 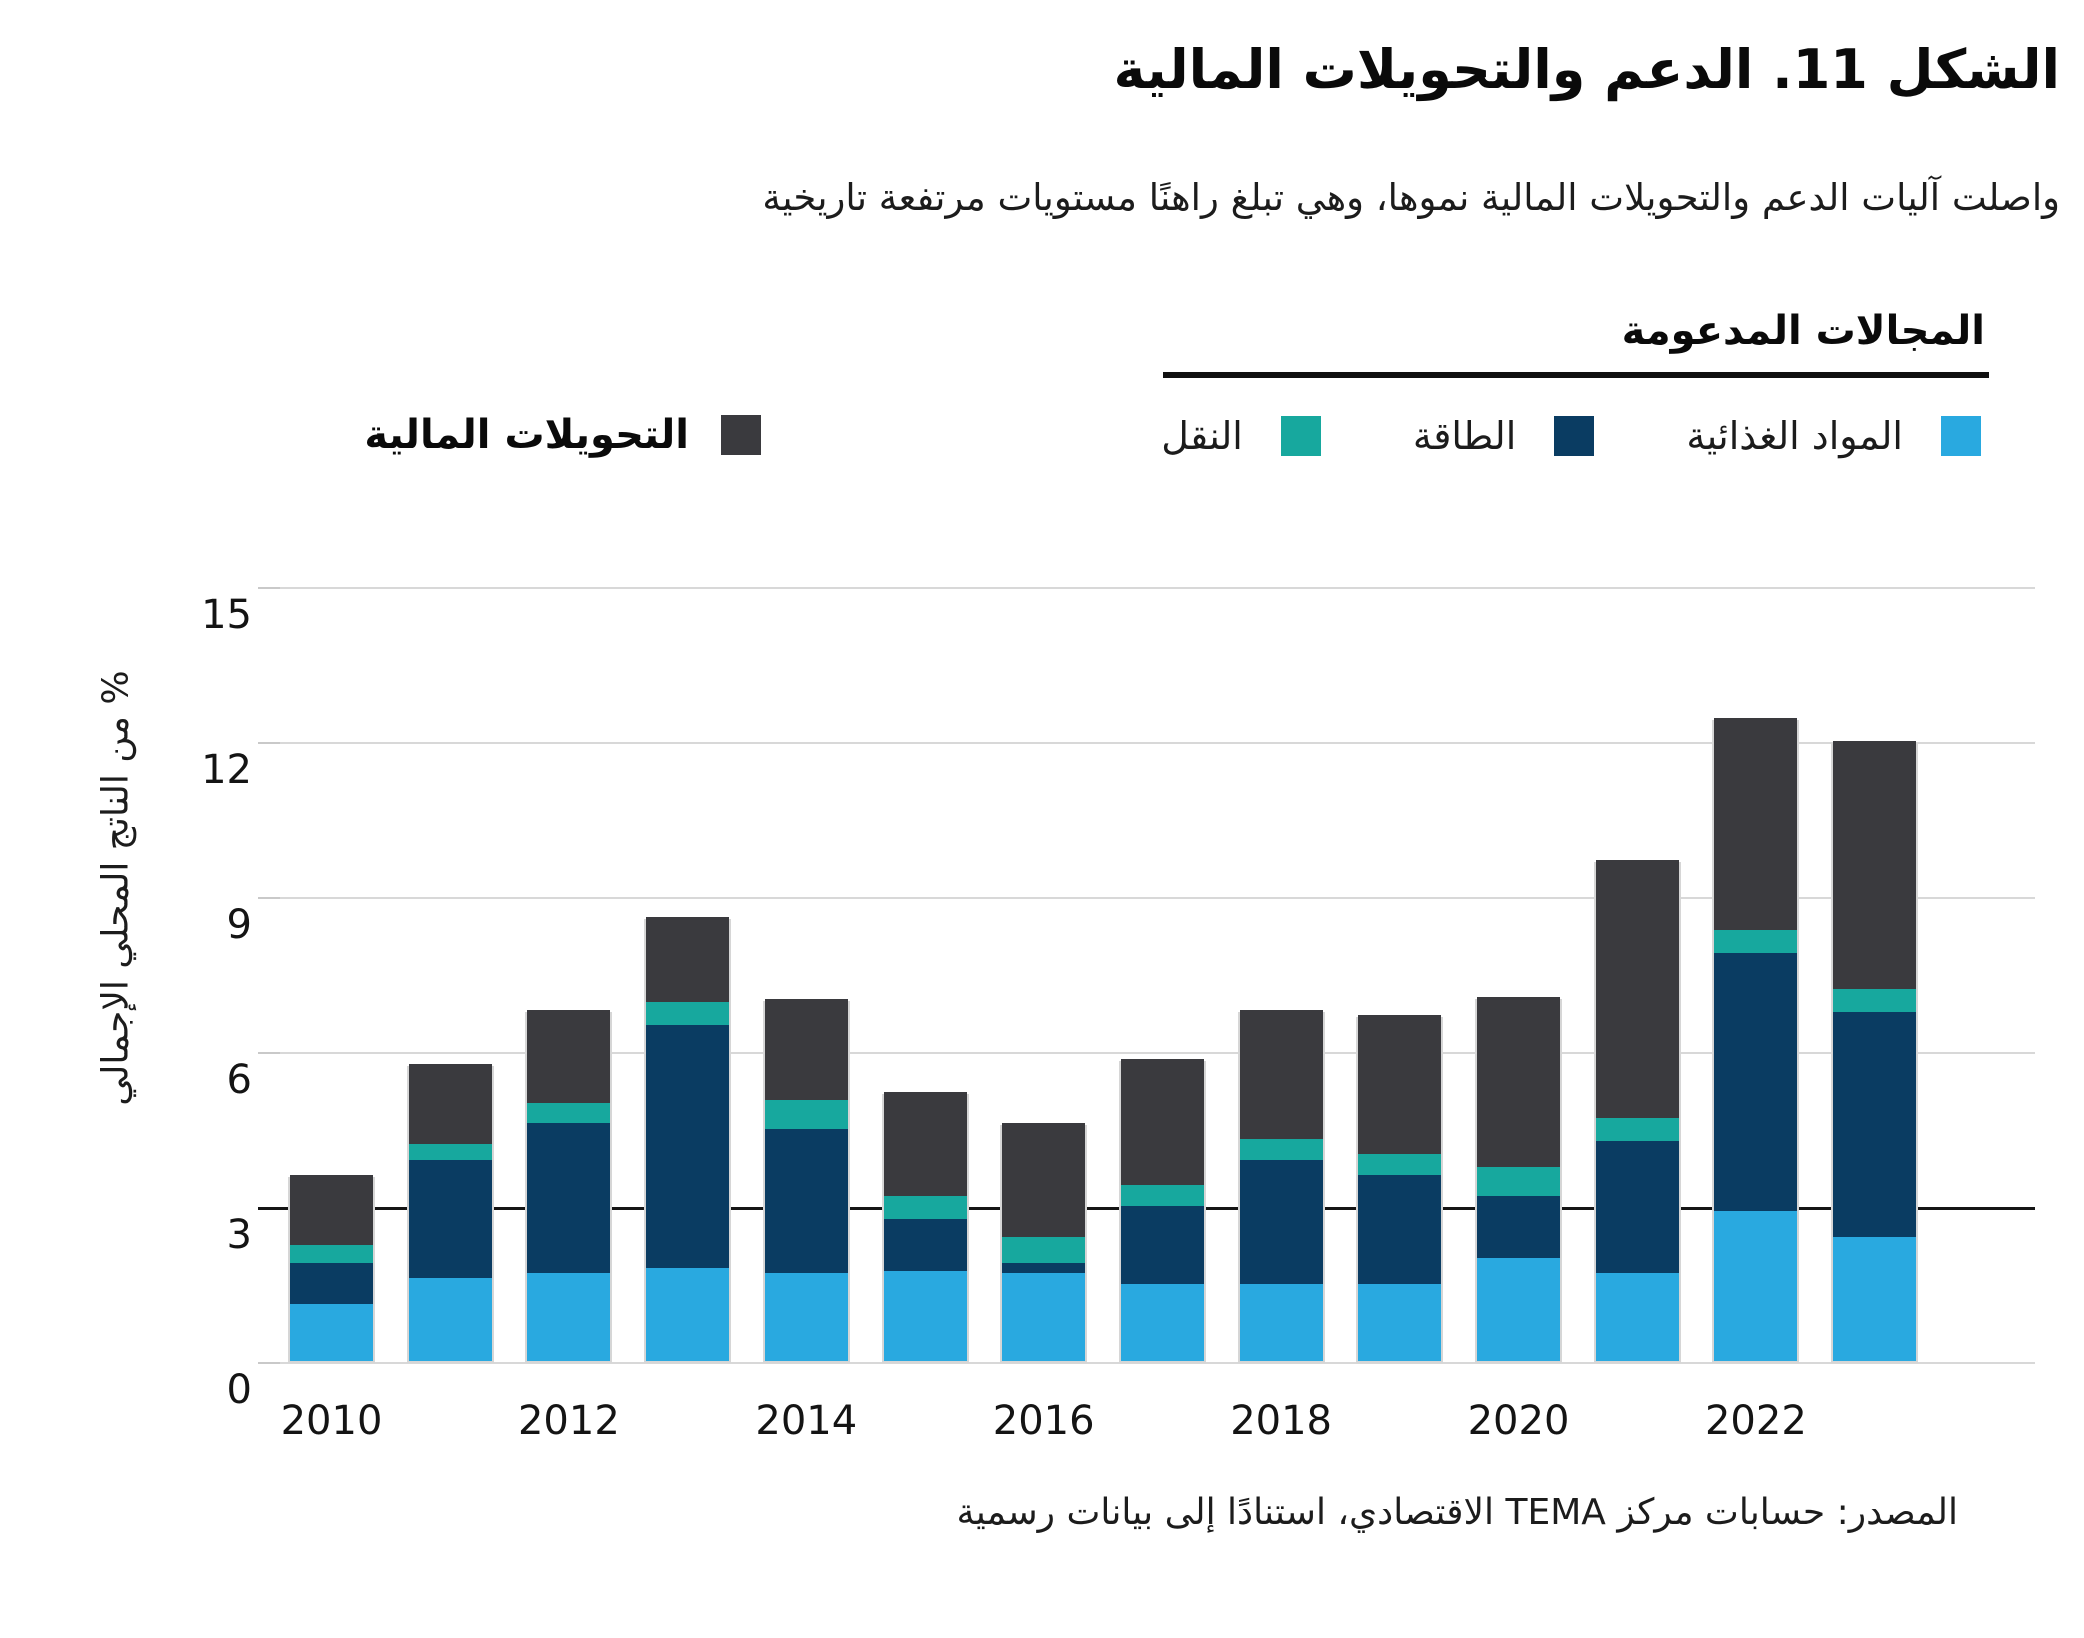 I want to click on energy-swatch-icon, so click(x=1574, y=436).